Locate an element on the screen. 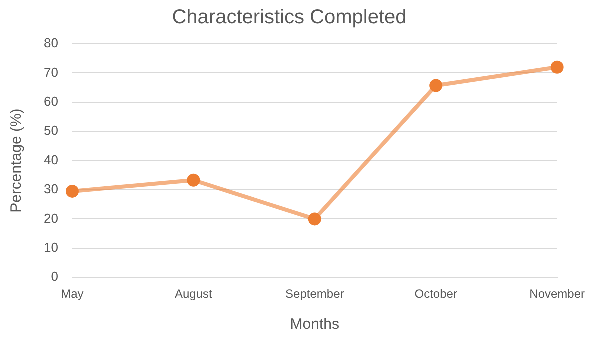 The height and width of the screenshot is (342, 595). y-tick-label: 0 is located at coordinates (54, 276).